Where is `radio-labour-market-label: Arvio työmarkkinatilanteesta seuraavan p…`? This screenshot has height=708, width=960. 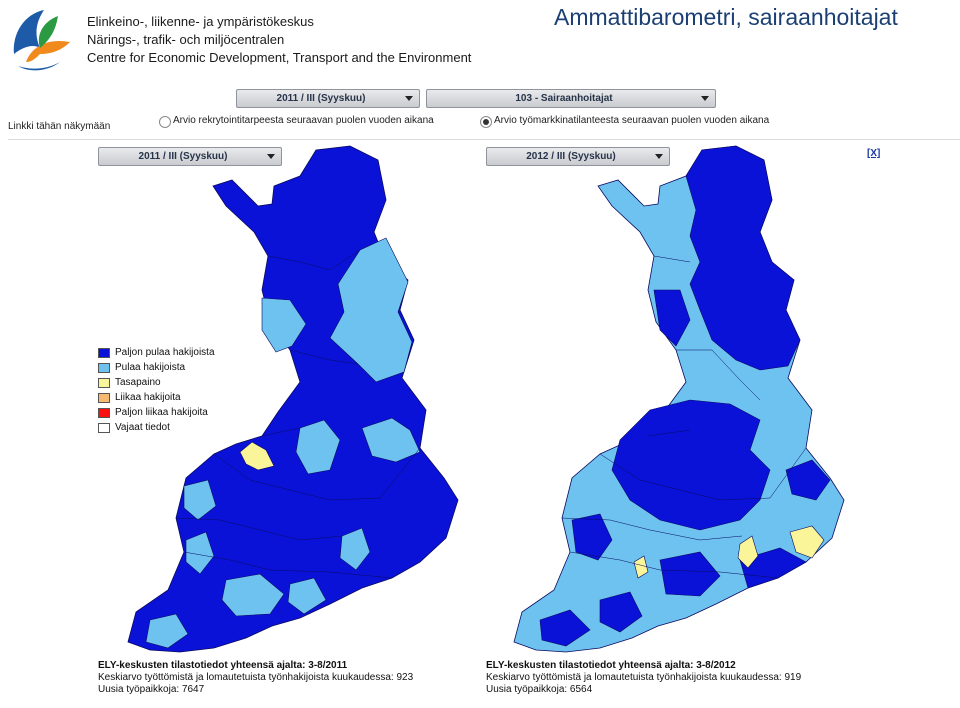
radio-labour-market-label: Arvio työmarkkinatilanteesta seuraavan p… is located at coordinates (632, 120).